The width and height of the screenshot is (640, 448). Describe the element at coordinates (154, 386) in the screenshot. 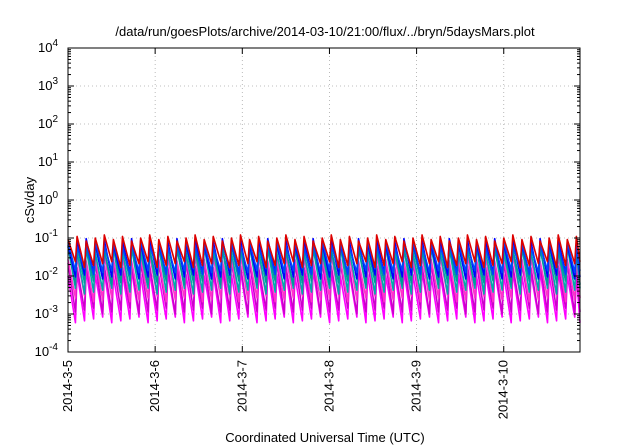

I see `x-tick-label: 2014-3-6` at that location.